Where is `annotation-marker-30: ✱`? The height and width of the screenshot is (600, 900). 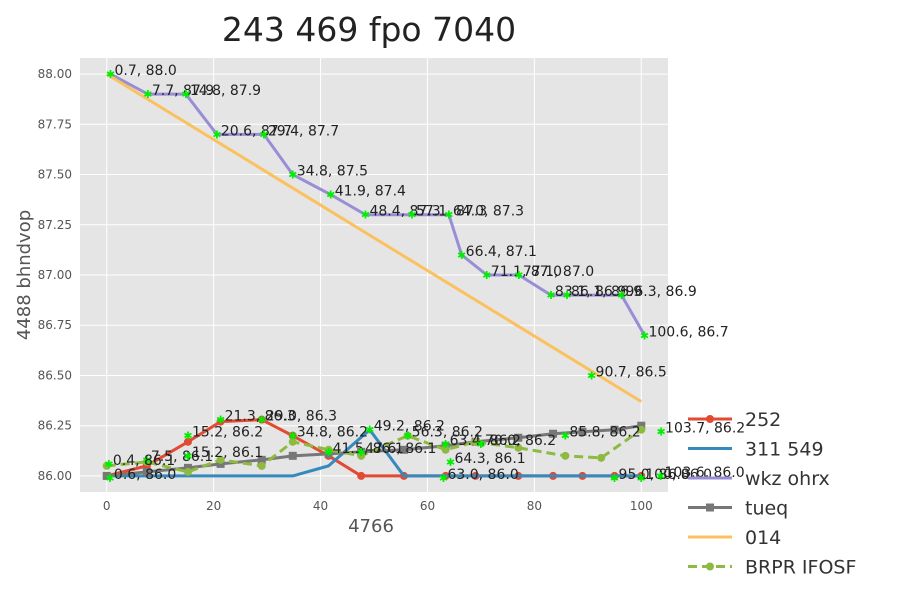
annotation-marker-30: ✱ is located at coordinates (328, 452).